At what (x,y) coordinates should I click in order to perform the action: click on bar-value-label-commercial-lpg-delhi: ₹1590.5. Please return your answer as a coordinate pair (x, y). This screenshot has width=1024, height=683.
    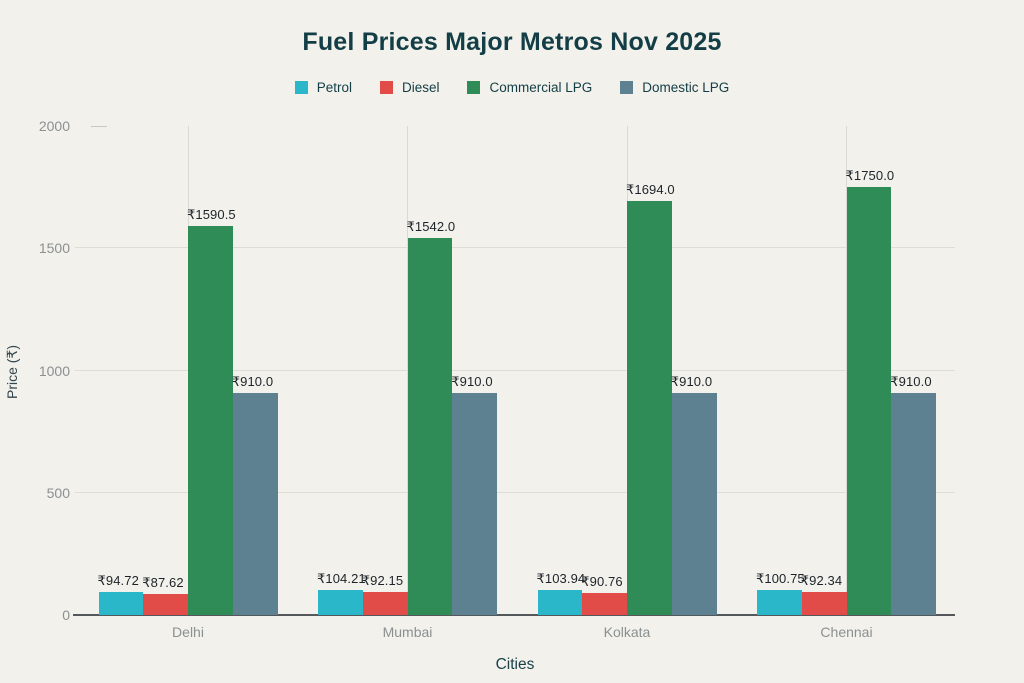
    Looking at the image, I should click on (211, 215).